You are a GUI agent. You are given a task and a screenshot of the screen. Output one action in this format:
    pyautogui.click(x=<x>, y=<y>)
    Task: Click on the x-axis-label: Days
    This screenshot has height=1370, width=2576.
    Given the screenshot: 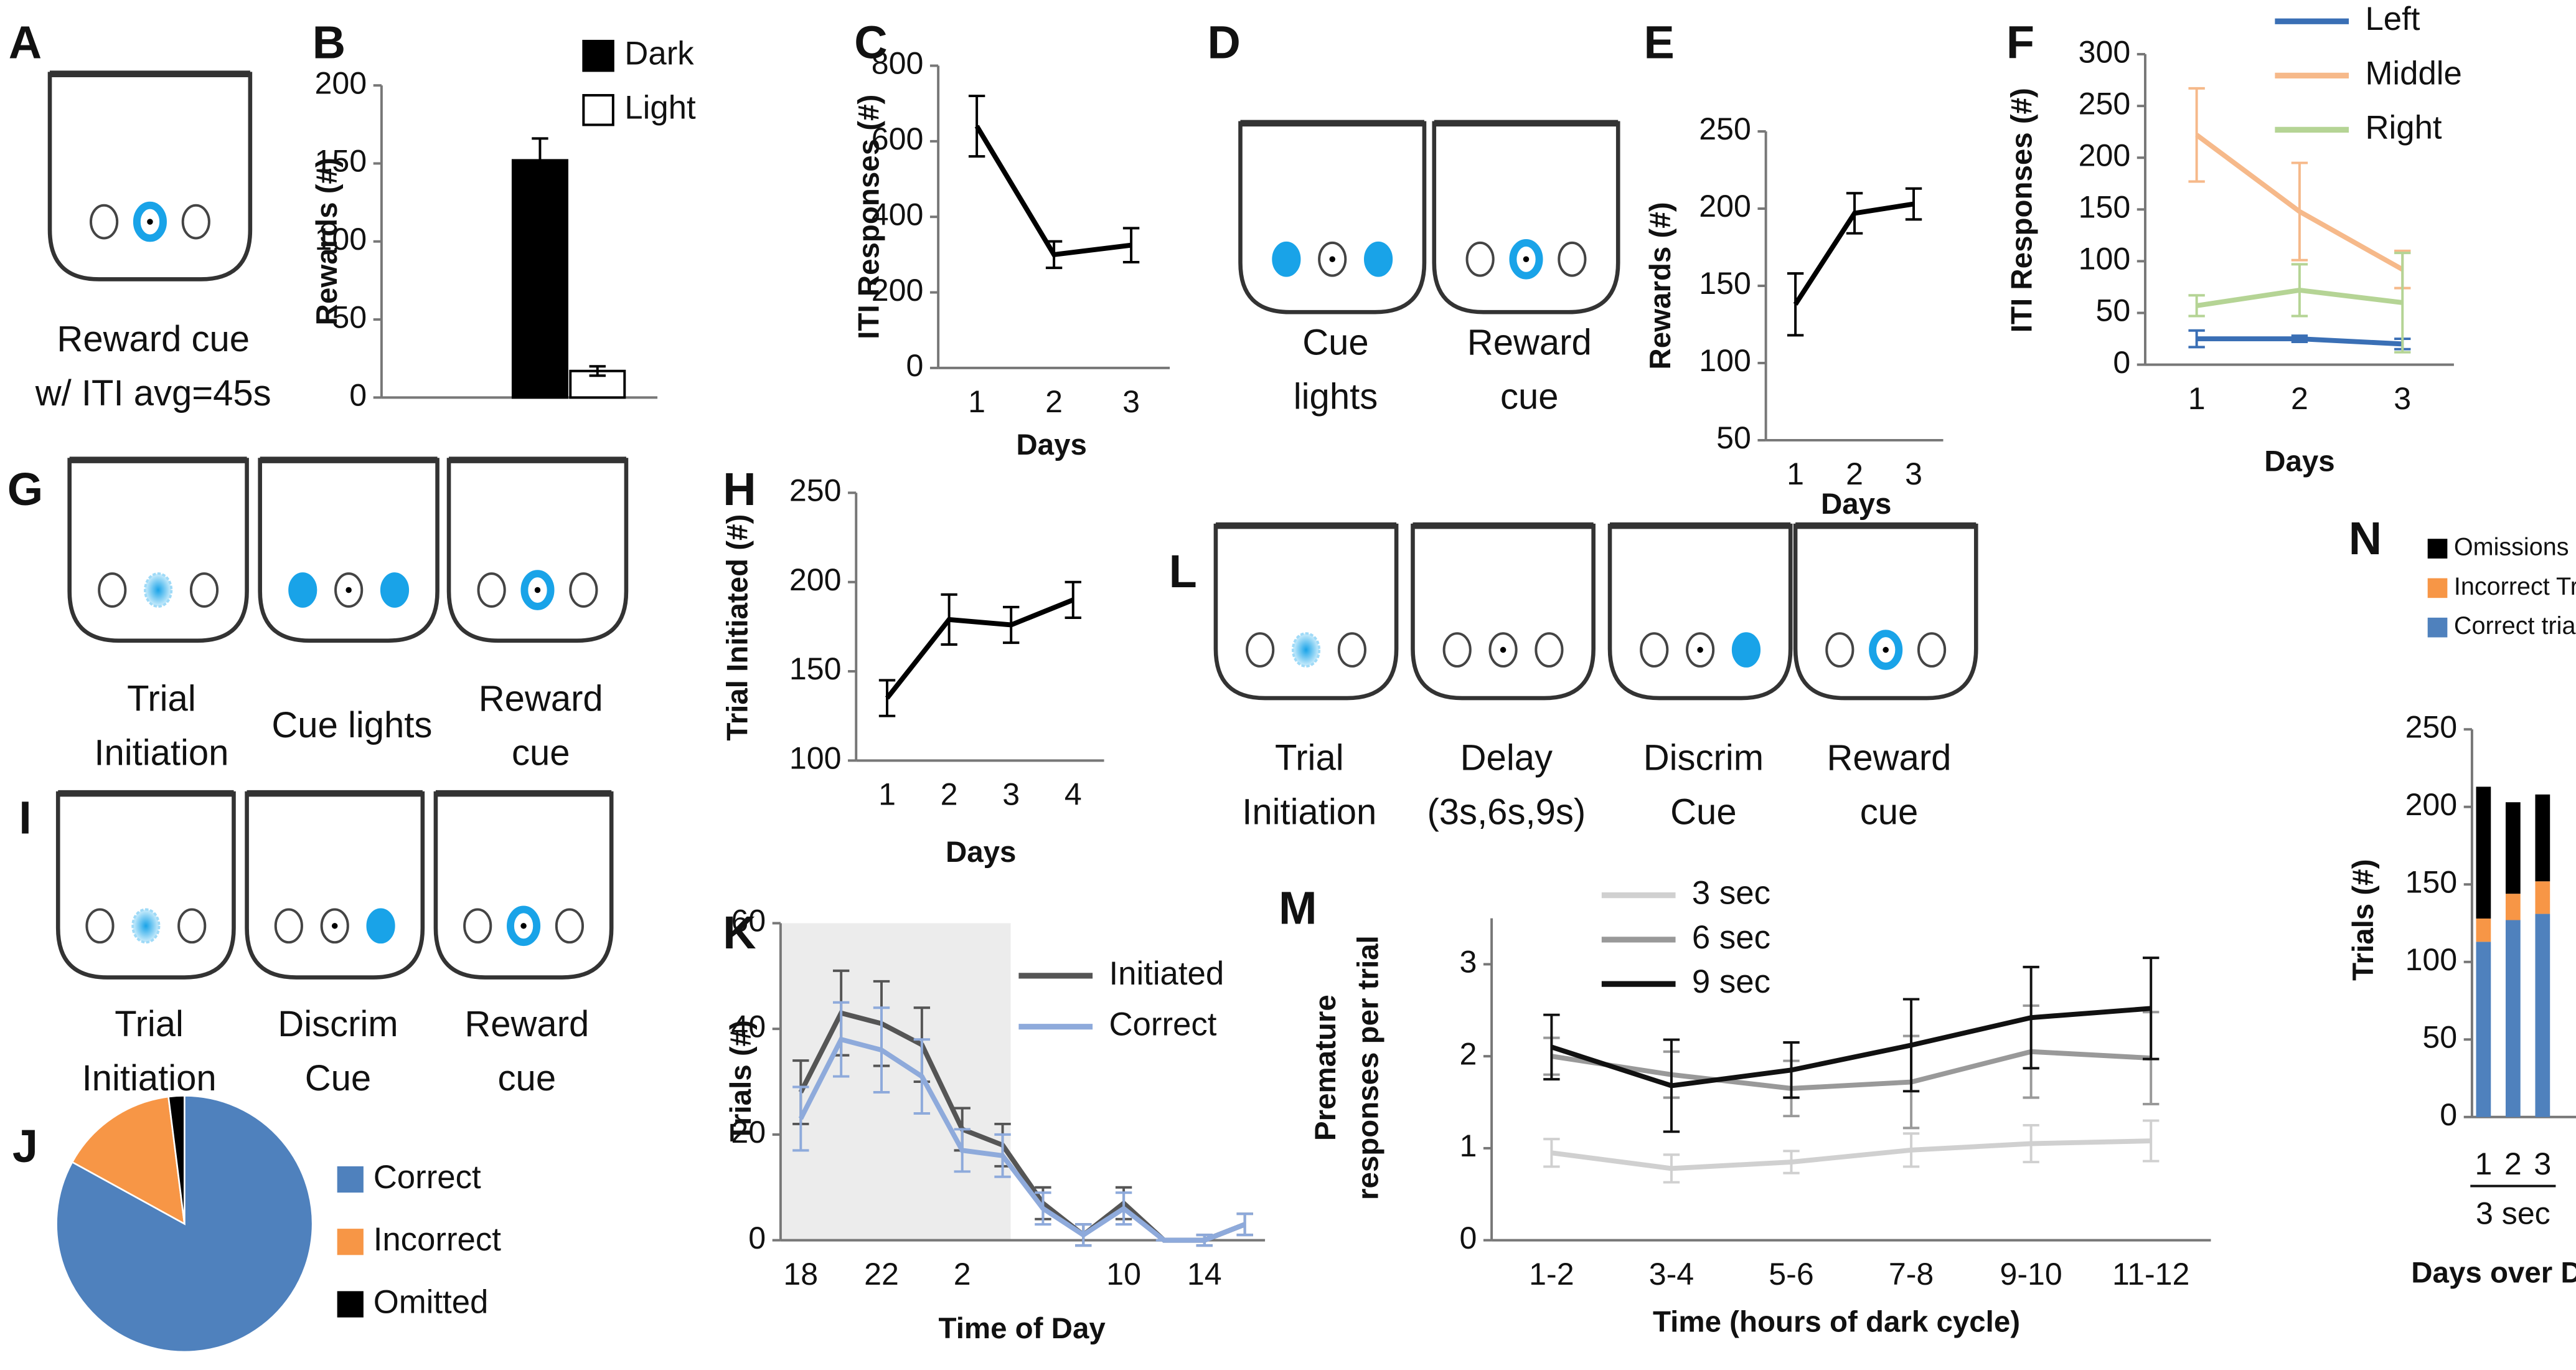 What is the action you would take?
    pyautogui.click(x=981, y=852)
    